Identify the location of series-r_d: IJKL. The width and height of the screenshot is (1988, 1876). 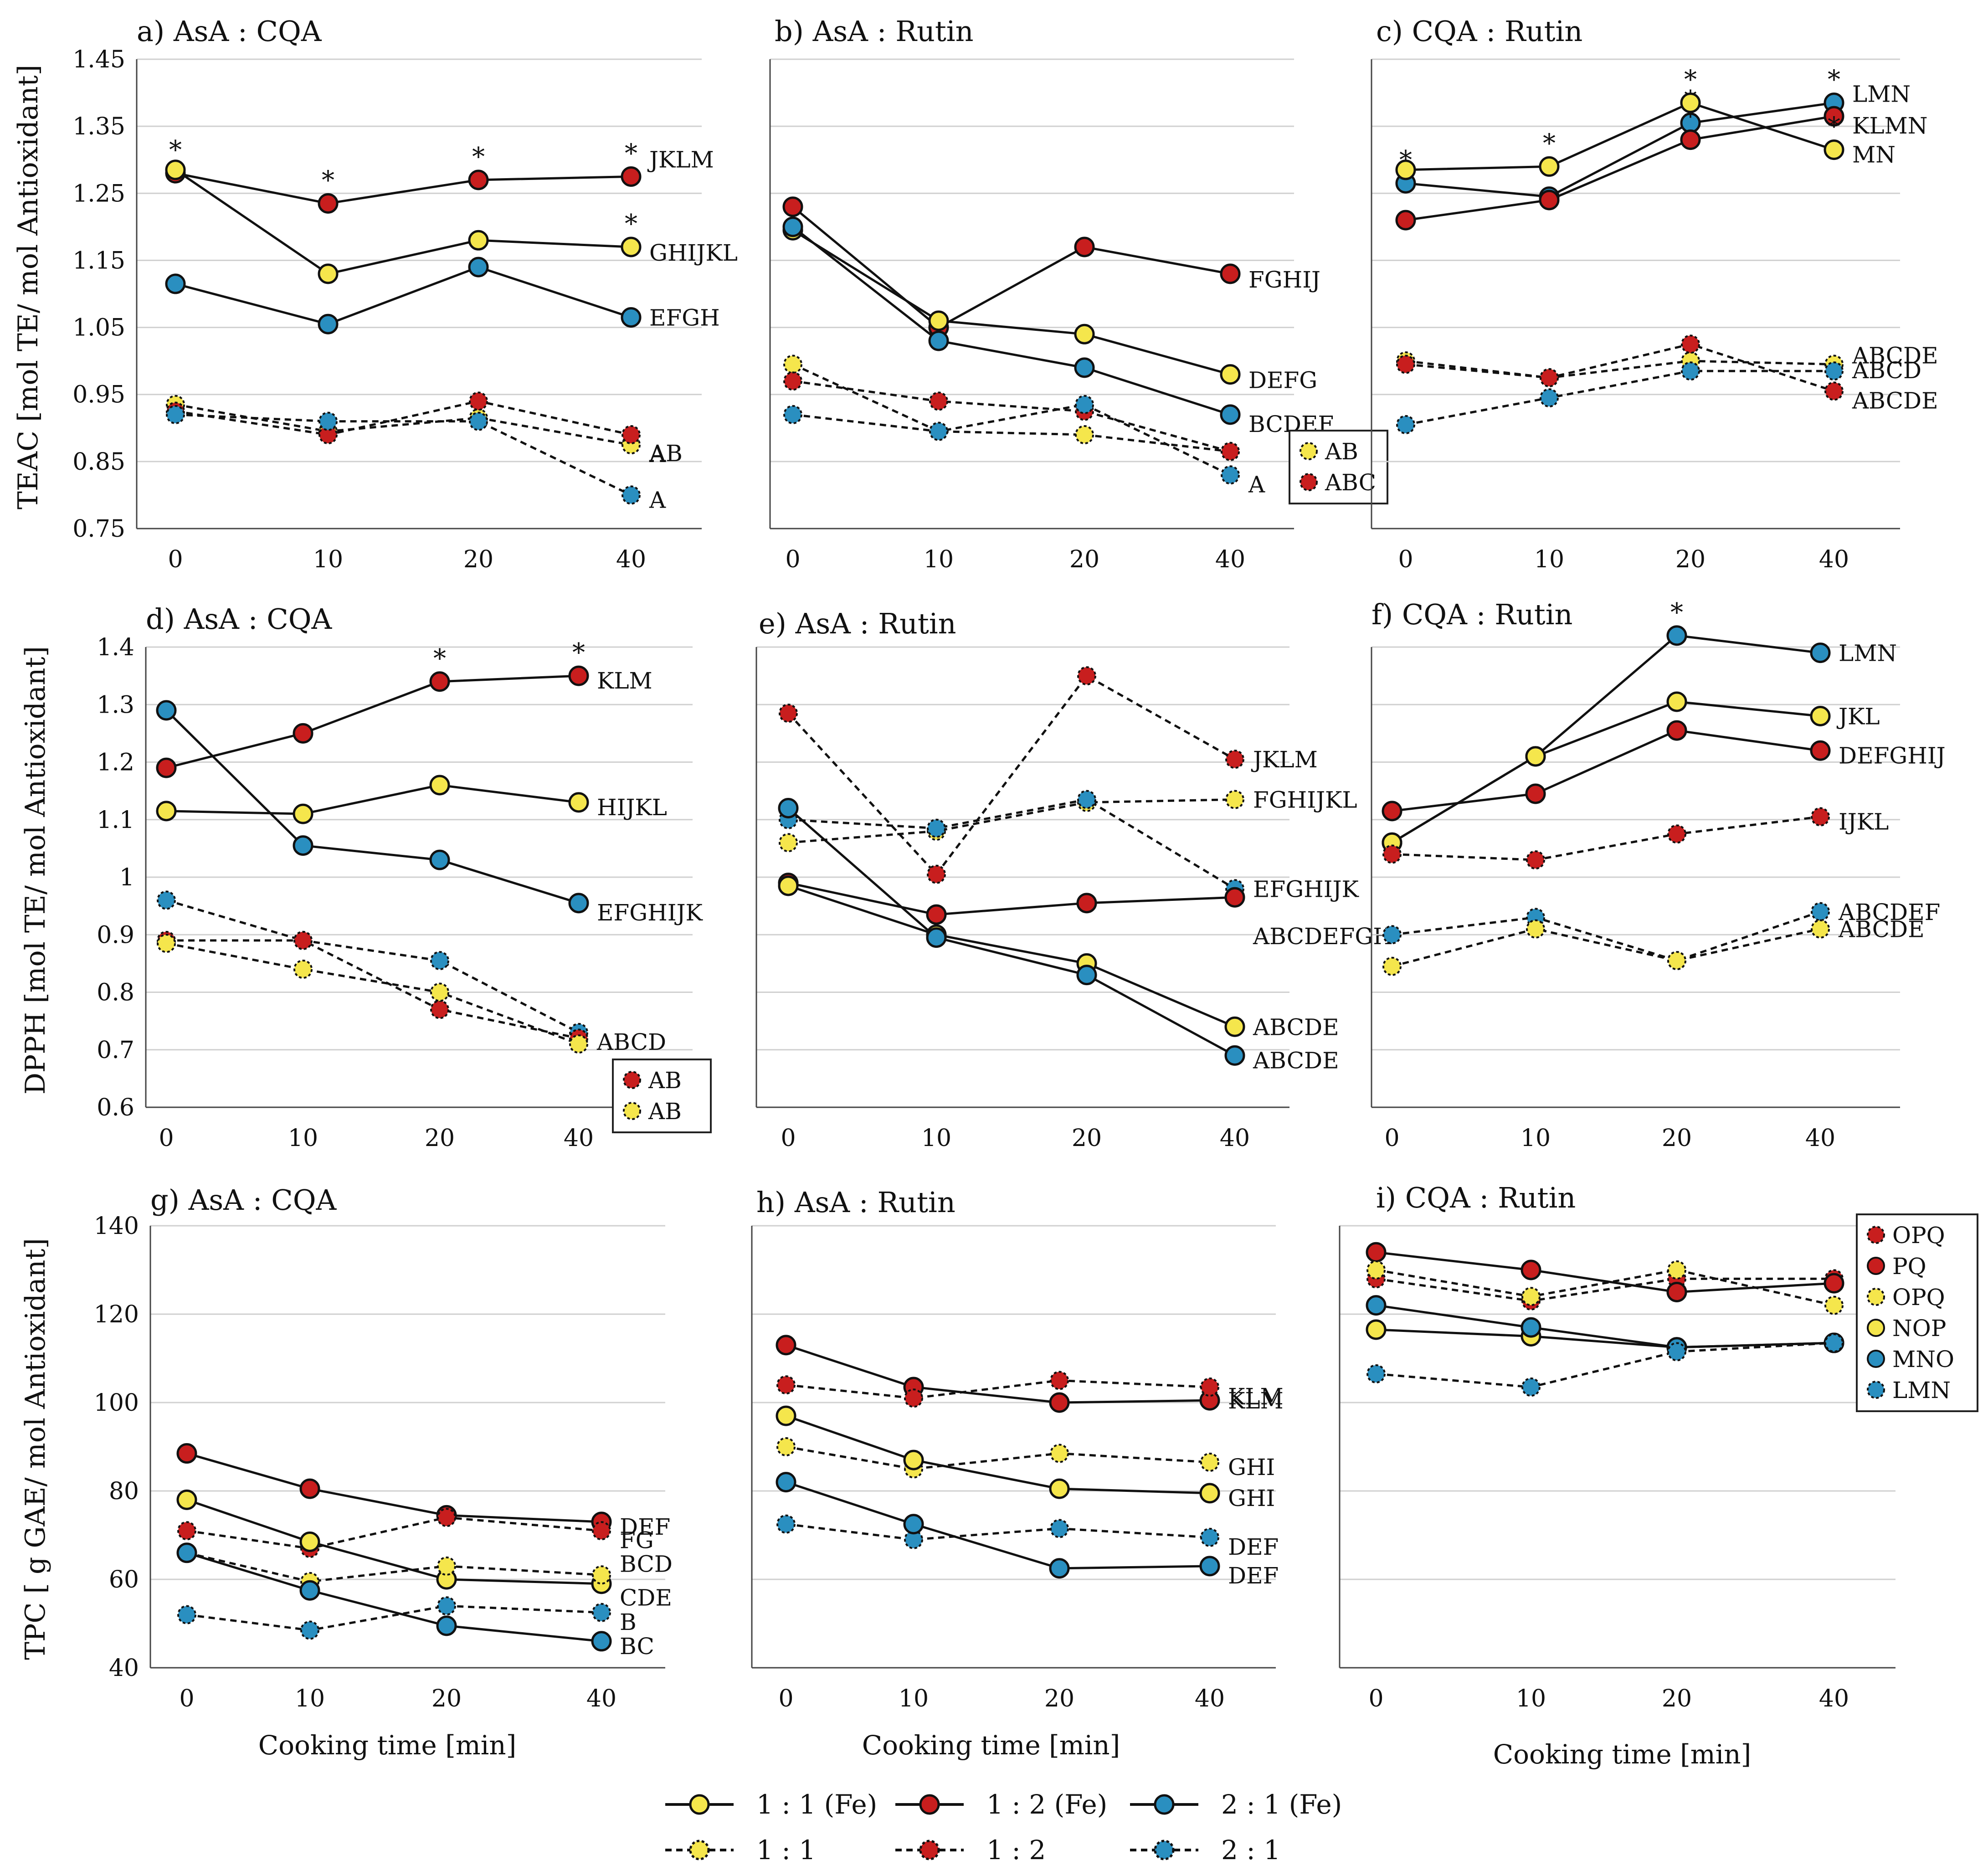
(1635, 839).